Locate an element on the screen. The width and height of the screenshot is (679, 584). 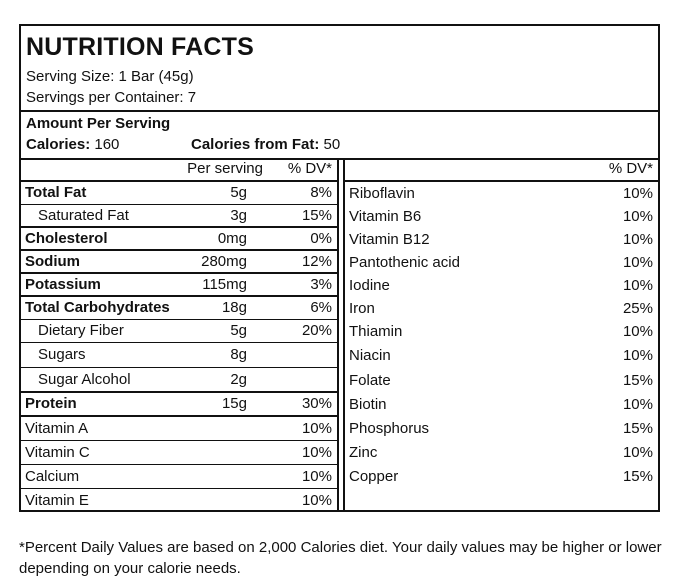
right-table-row: Phosphorus 15% is located at coordinates (501, 429).